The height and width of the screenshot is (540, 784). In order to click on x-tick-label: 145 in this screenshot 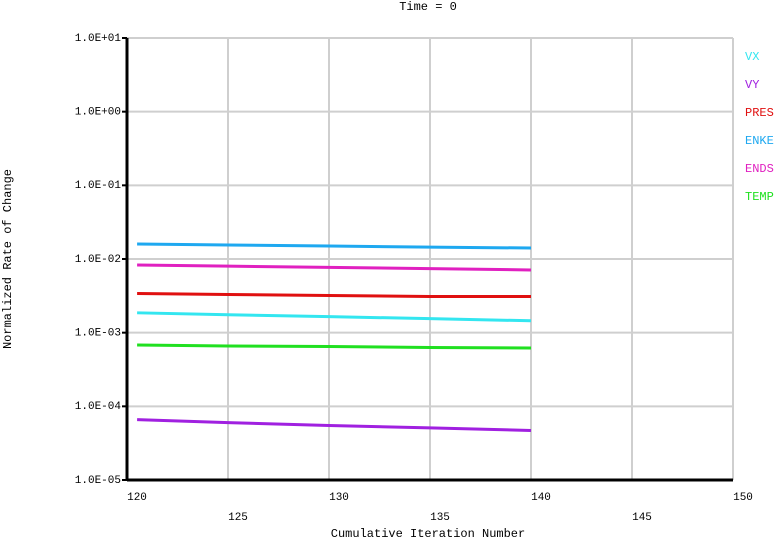, I will do `click(642, 518)`.